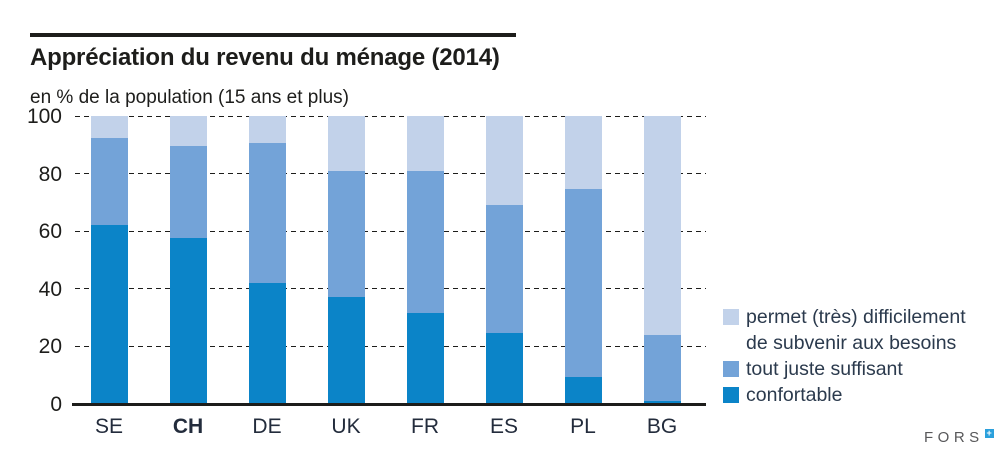  I want to click on bar-segment-PL-series1, so click(583, 283).